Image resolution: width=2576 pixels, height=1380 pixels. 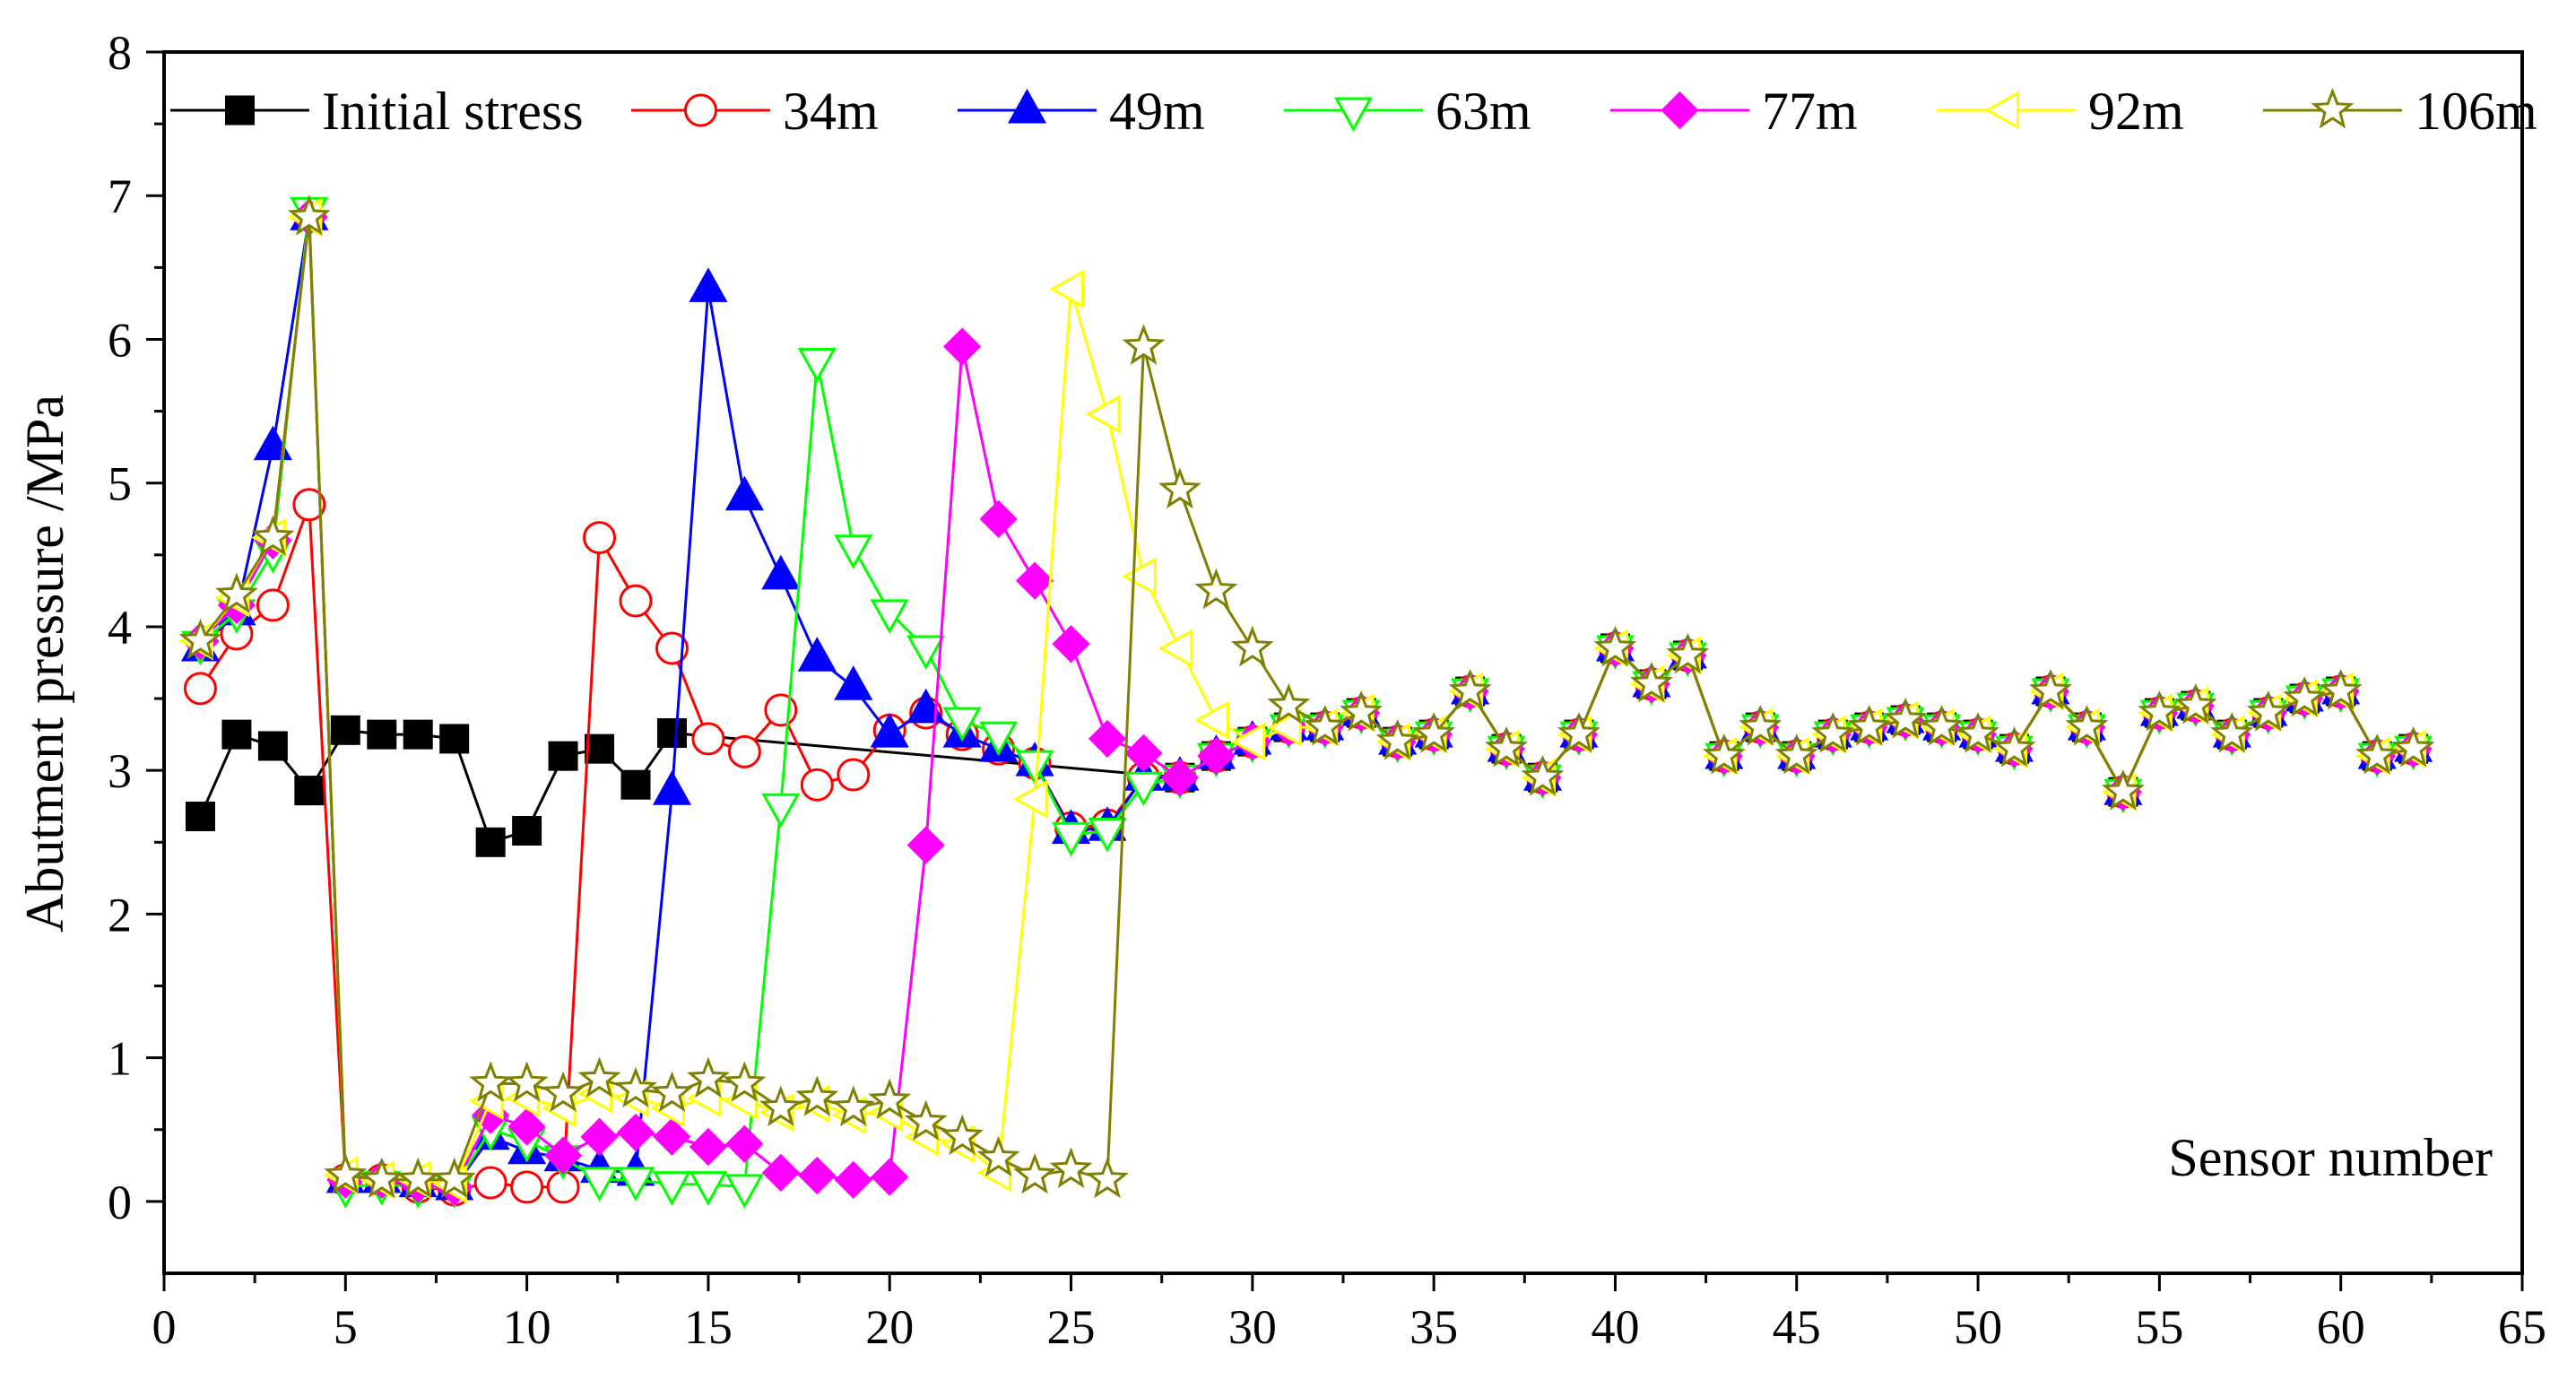 What do you see at coordinates (889, 1327) in the screenshot?
I see `x-tick-label: 20` at bounding box center [889, 1327].